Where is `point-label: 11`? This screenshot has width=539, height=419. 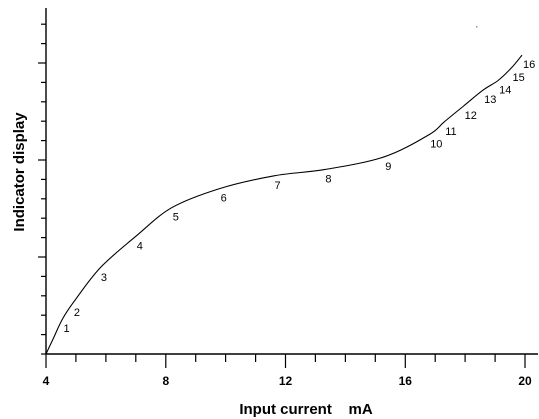
point-label: 11 is located at coordinates (450, 132).